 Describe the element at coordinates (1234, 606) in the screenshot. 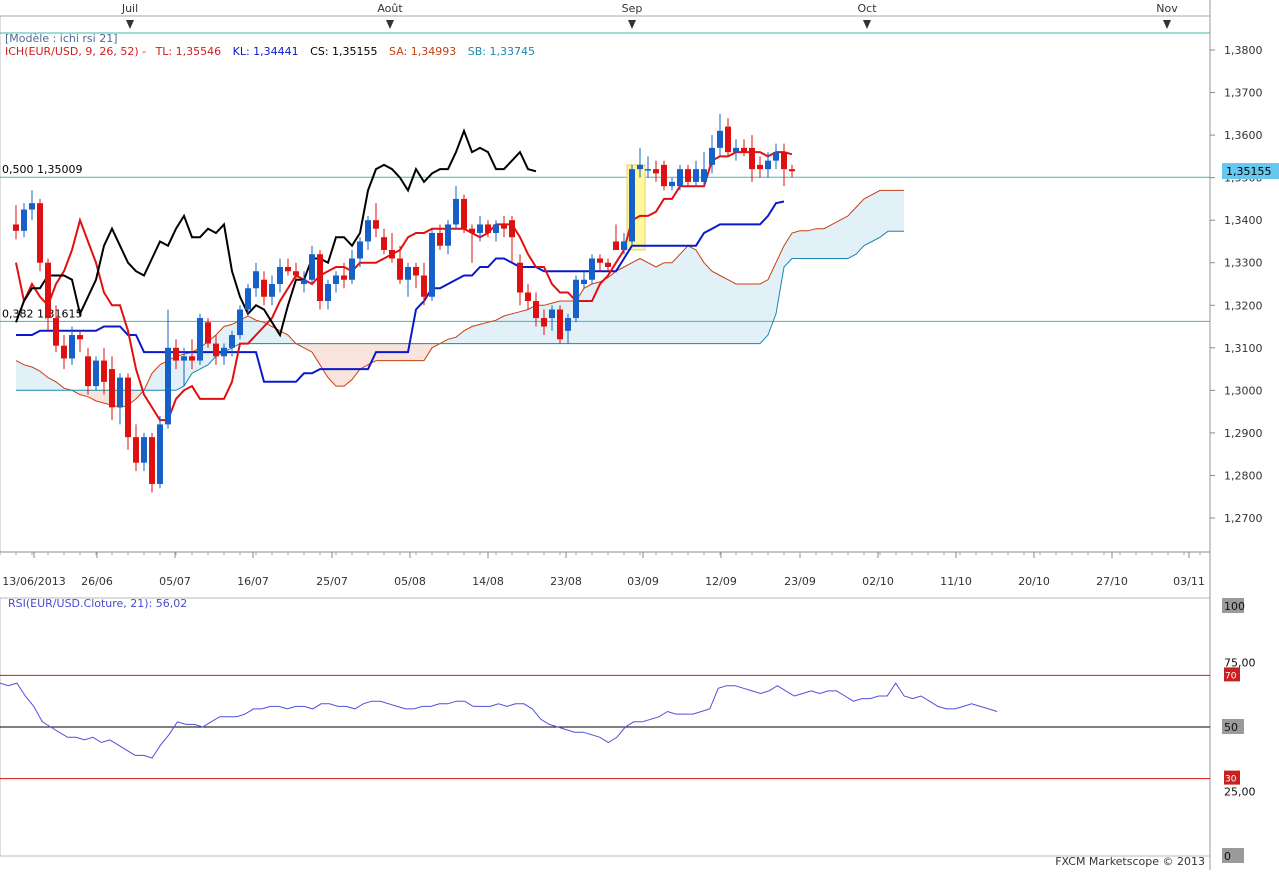

I see `rsi-tick-label: 100` at that location.